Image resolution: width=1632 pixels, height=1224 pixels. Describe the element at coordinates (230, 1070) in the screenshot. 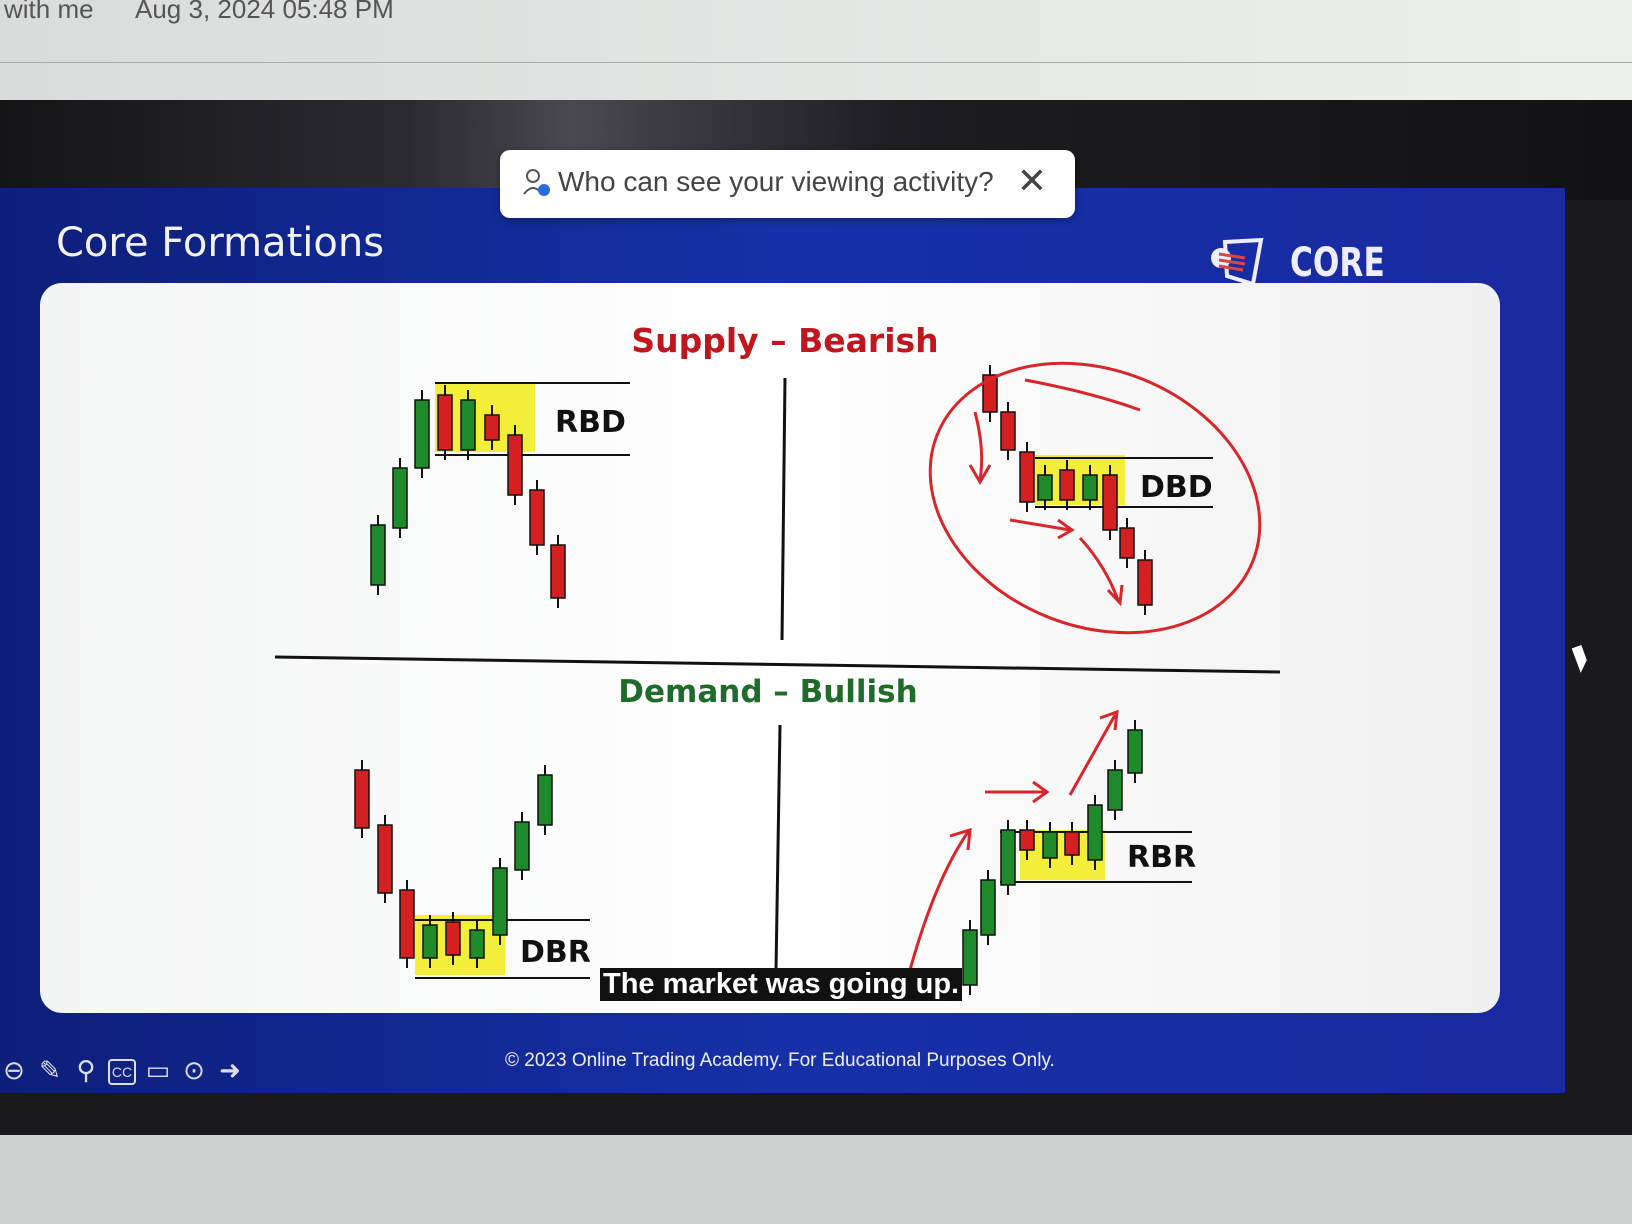

I see `next-icon: ➜` at that location.